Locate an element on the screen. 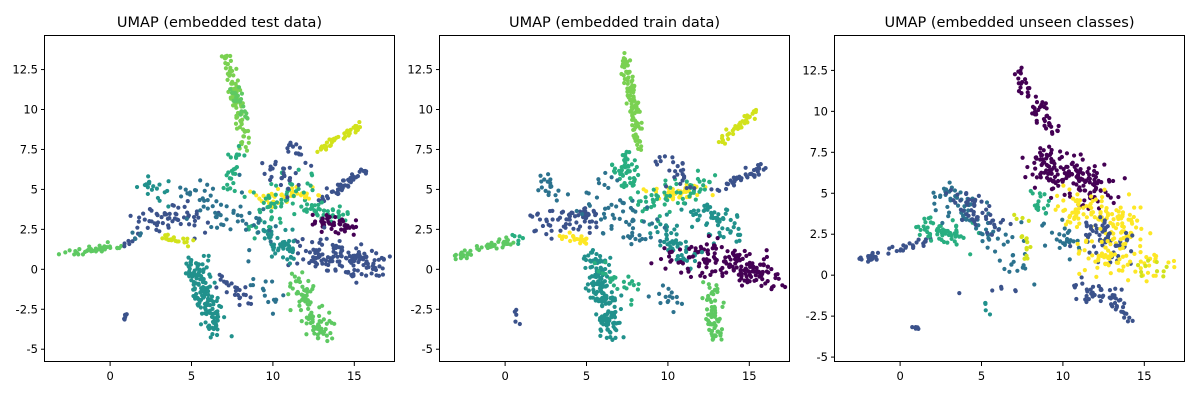 The image size is (1200, 400). y-tick-label: 10 is located at coordinates (820, 111).